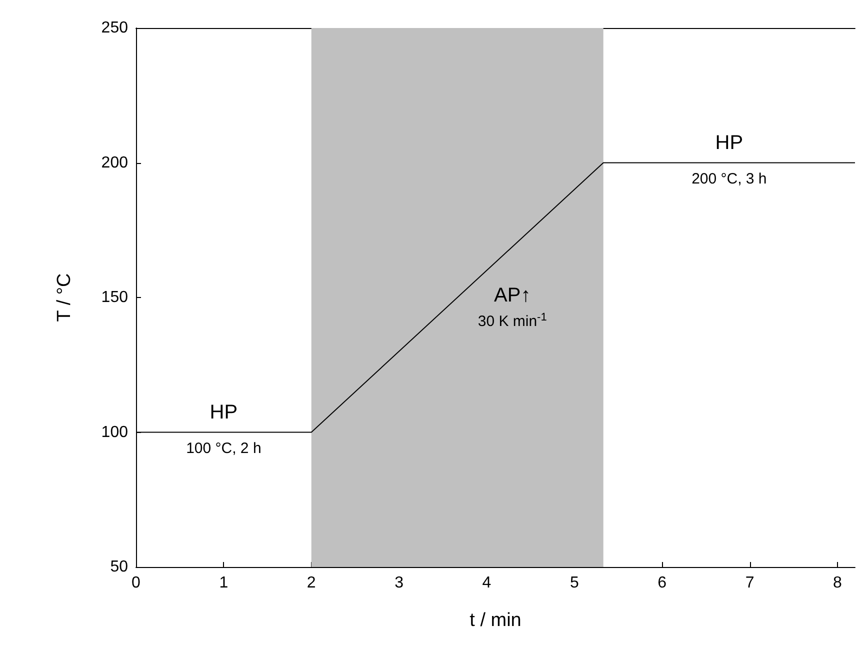 This screenshot has height=652, width=857. What do you see at coordinates (114, 432) in the screenshot?
I see `y-tick-label: 100` at bounding box center [114, 432].